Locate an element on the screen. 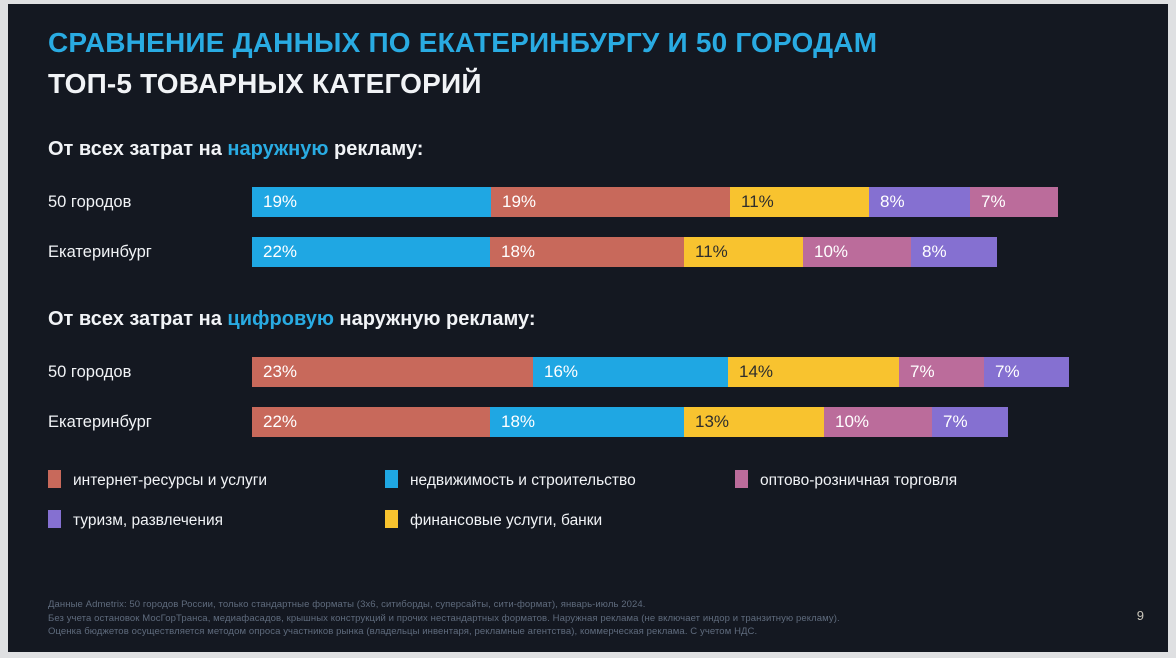 This screenshot has width=1176, height=658. legend-item-retail: оптово-розничная торговля is located at coordinates (937, 480).